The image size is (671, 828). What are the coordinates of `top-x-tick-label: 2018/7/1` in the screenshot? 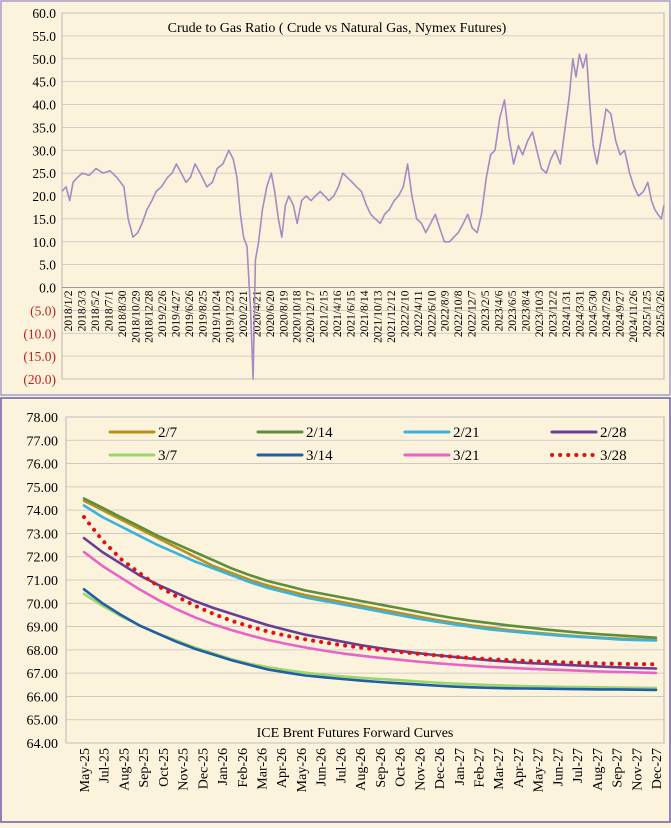 It's located at (109, 310).